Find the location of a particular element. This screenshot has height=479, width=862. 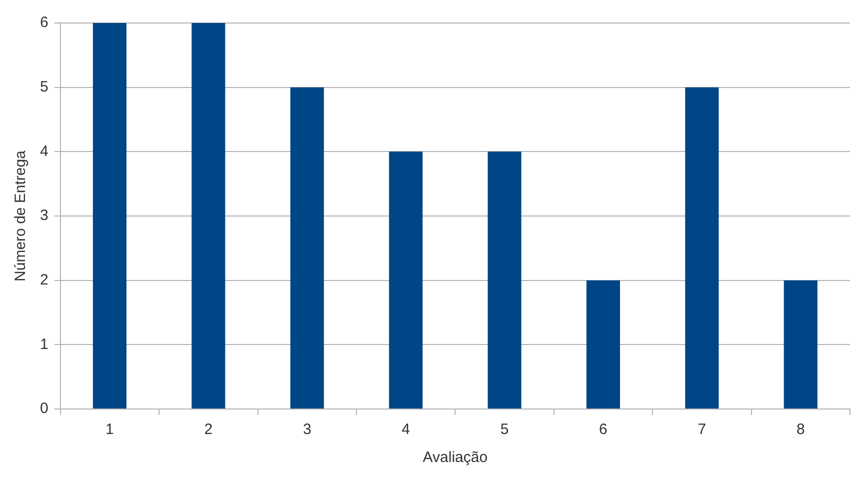

x-tick-label: 3 is located at coordinates (307, 429).